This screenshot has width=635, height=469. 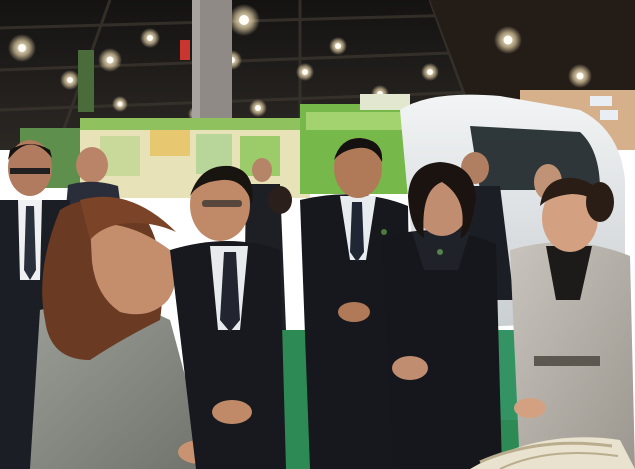 I want to click on person-black-jacket-woman, so click(x=442, y=315).